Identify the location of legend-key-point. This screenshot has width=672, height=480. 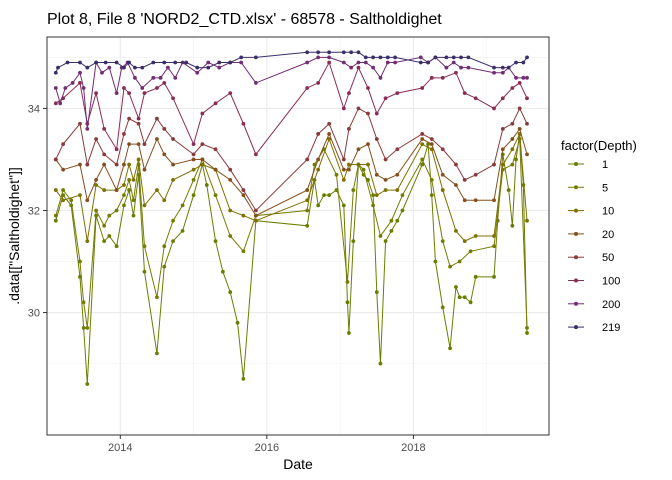
(576, 164).